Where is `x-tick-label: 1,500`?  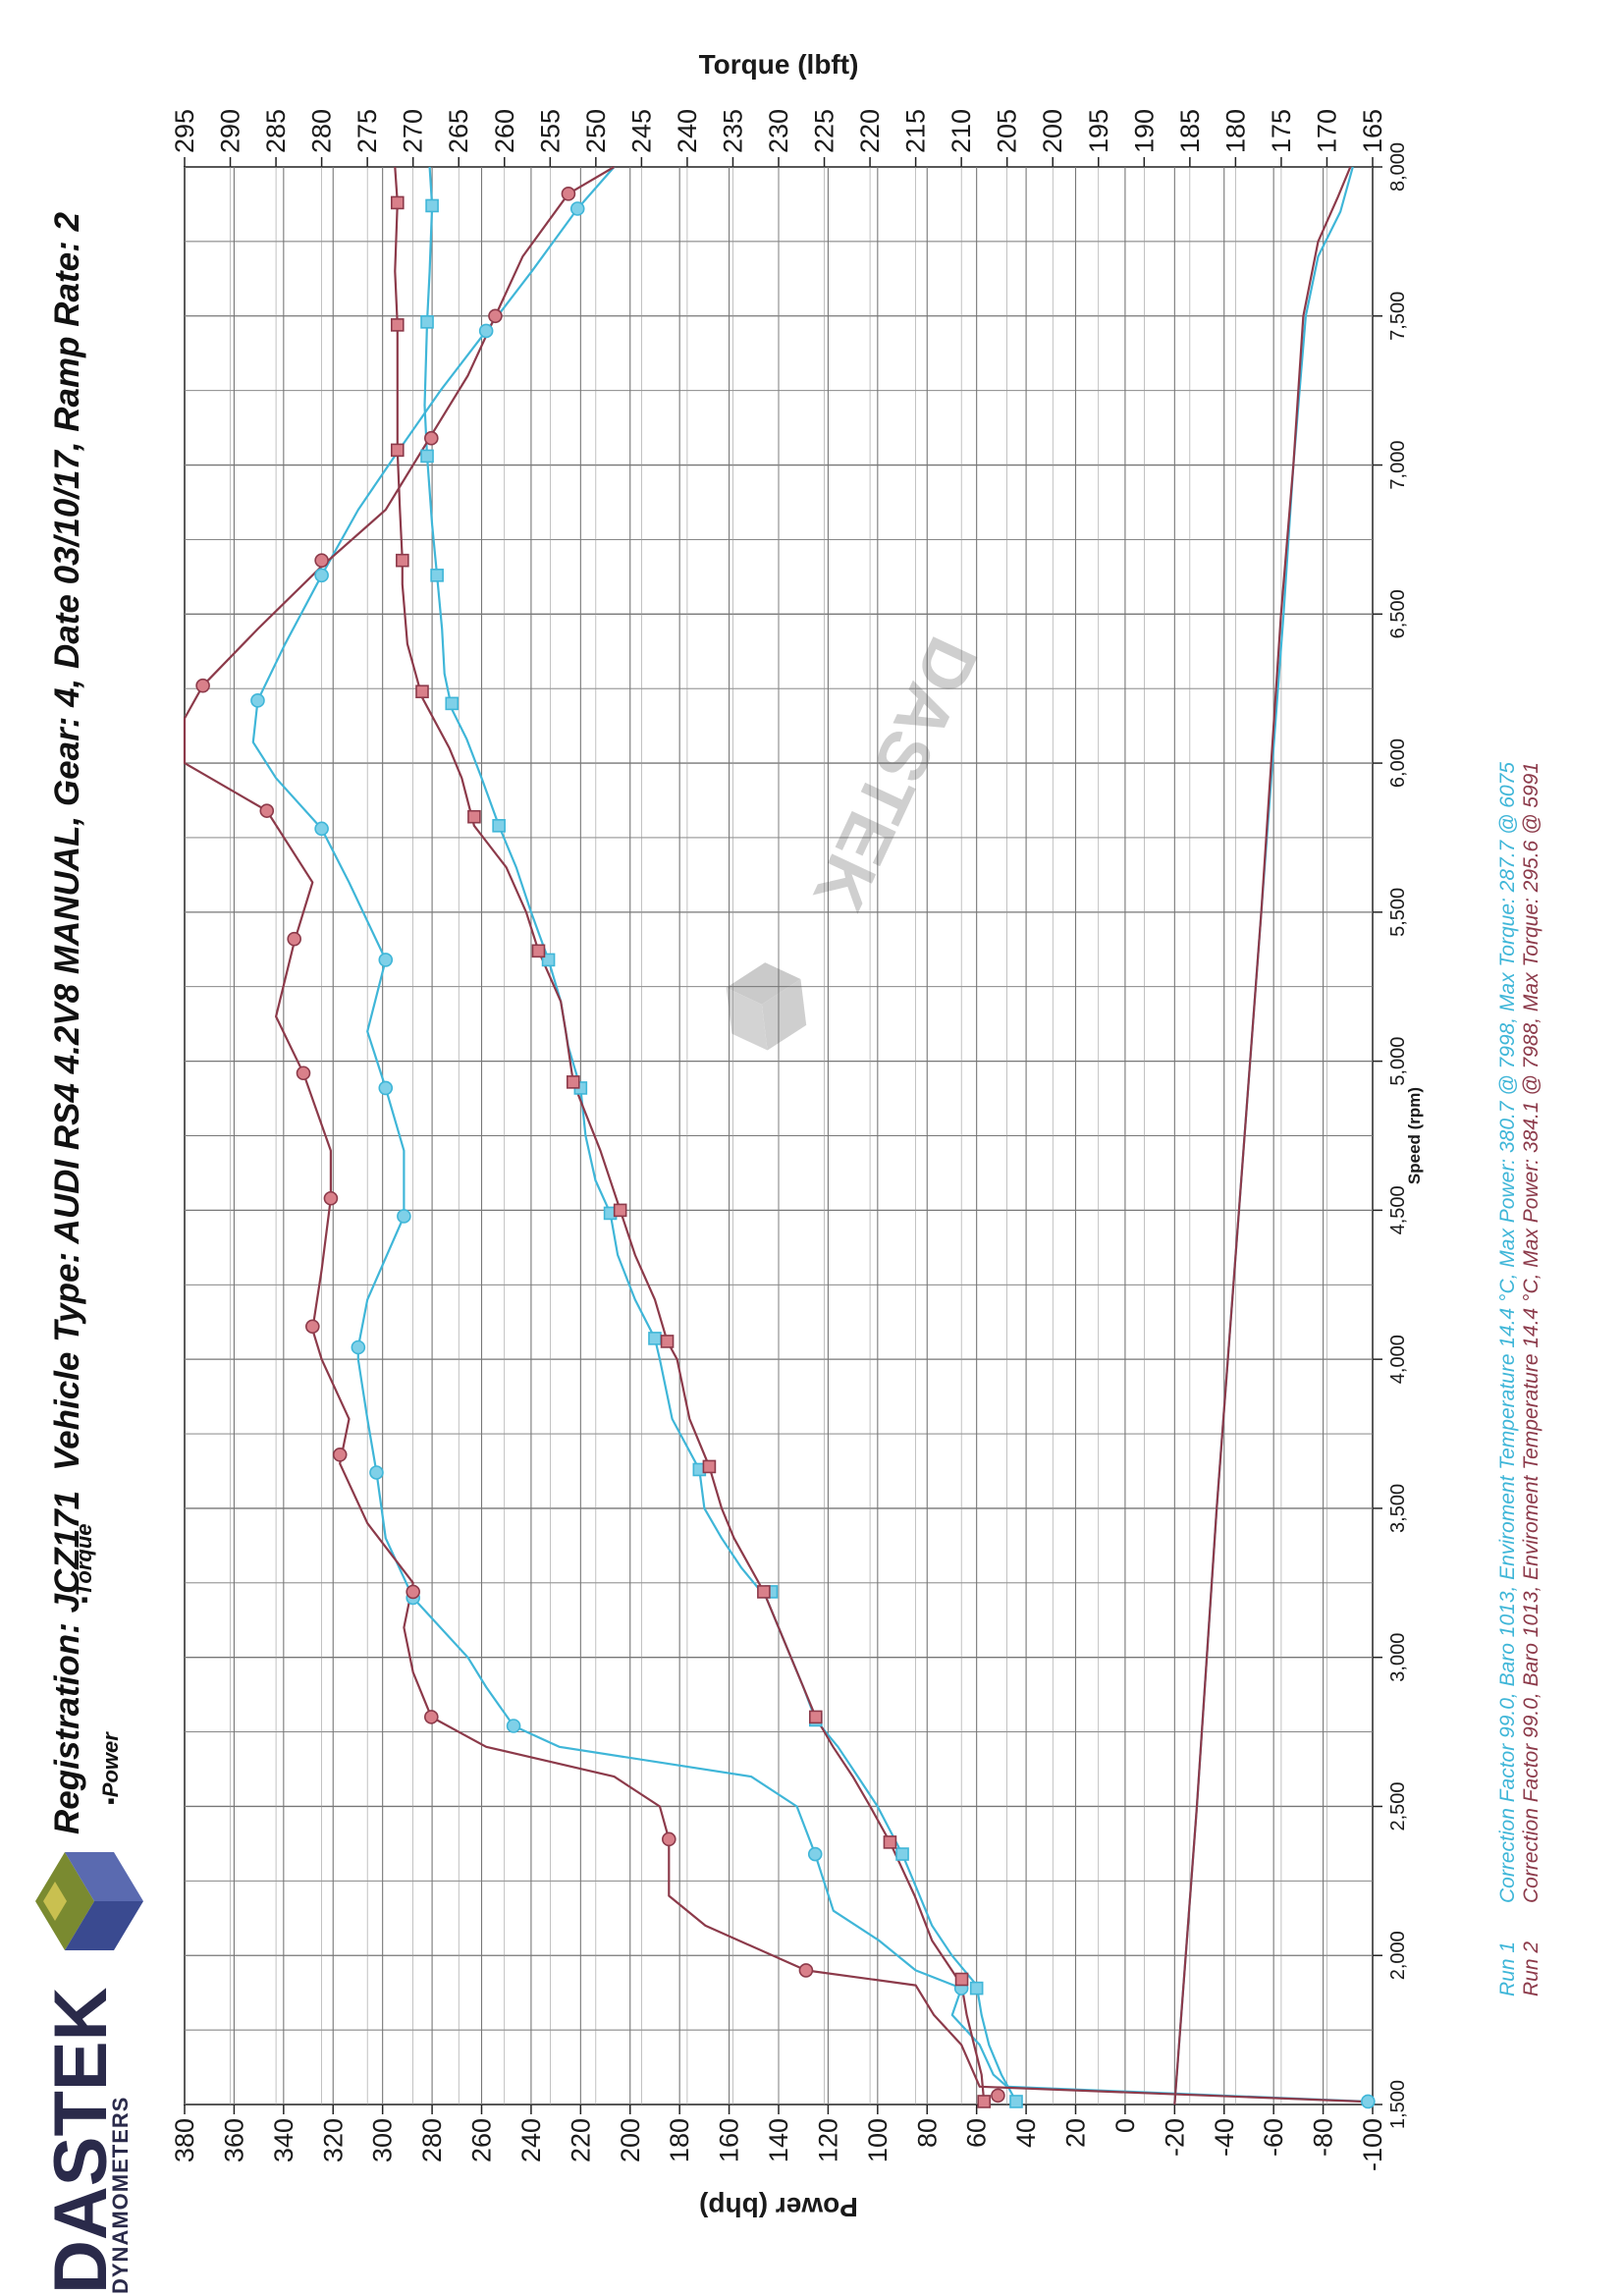
x-tick-label: 1,500 is located at coordinates (1398, 2104).